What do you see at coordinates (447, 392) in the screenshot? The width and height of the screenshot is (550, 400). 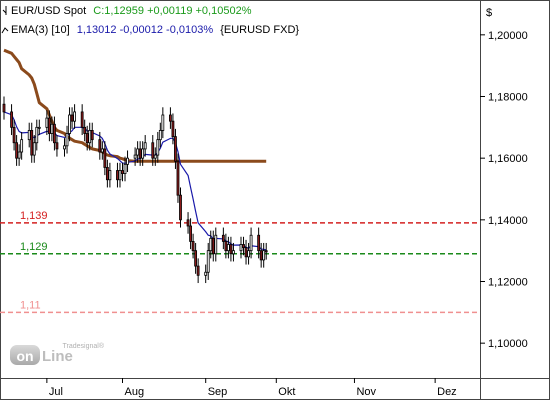 I see `x-tick-label: Dez` at bounding box center [447, 392].